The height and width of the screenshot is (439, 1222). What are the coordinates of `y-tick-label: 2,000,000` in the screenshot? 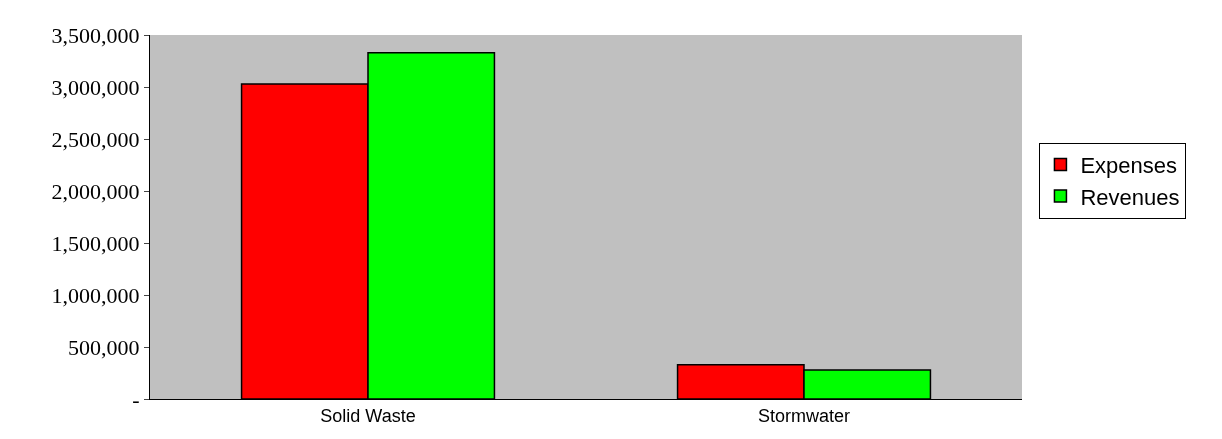 It's located at (95, 191).